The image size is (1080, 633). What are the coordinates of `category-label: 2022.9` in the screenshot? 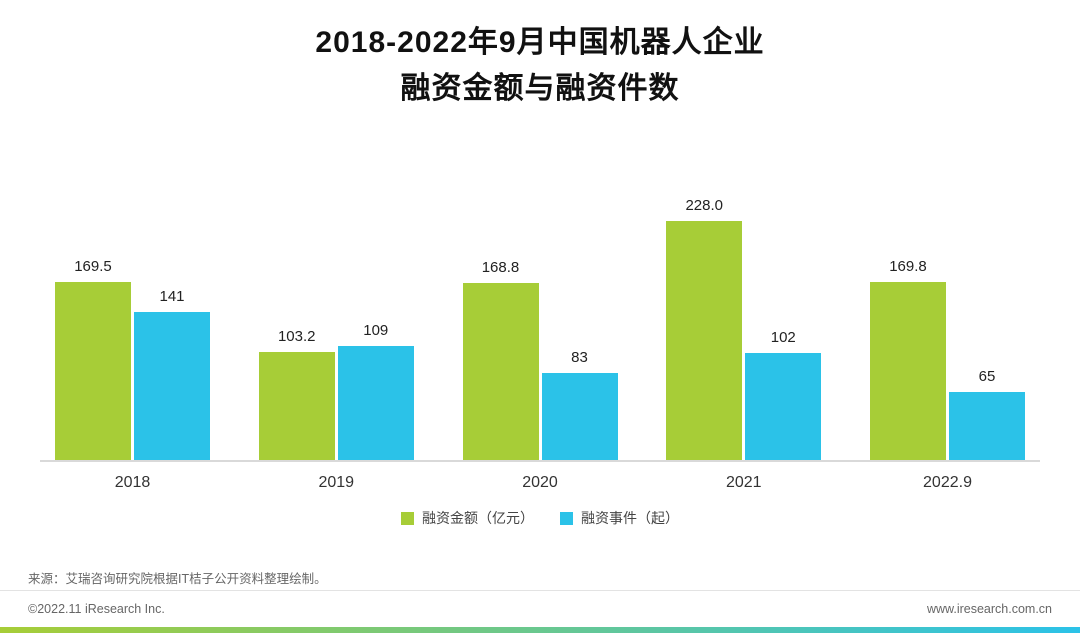 It's located at (947, 482).